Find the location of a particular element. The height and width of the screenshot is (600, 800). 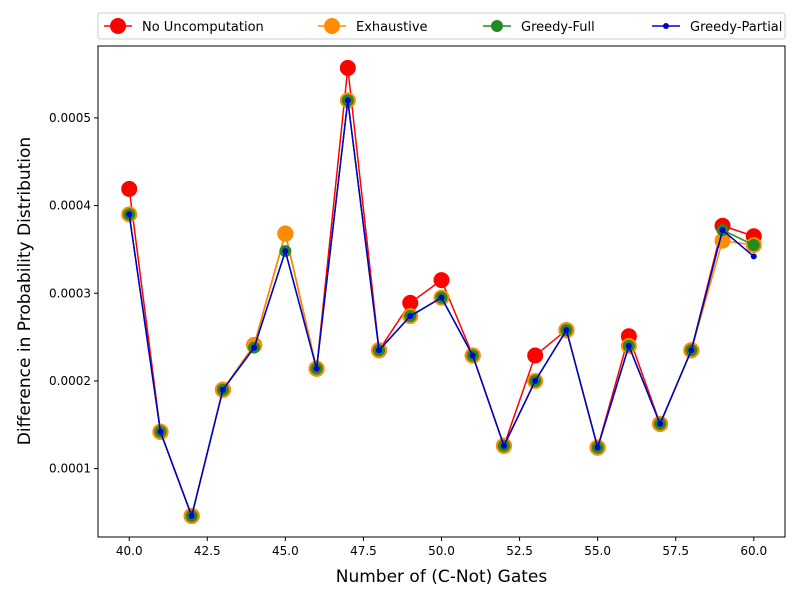

x-tick-label: 55.0 is located at coordinates (597, 551).